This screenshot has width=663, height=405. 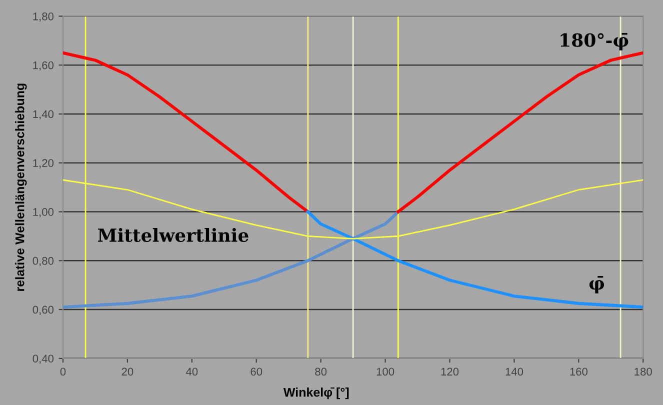 I want to click on y-tick-label: 1,80, so click(x=43, y=17).